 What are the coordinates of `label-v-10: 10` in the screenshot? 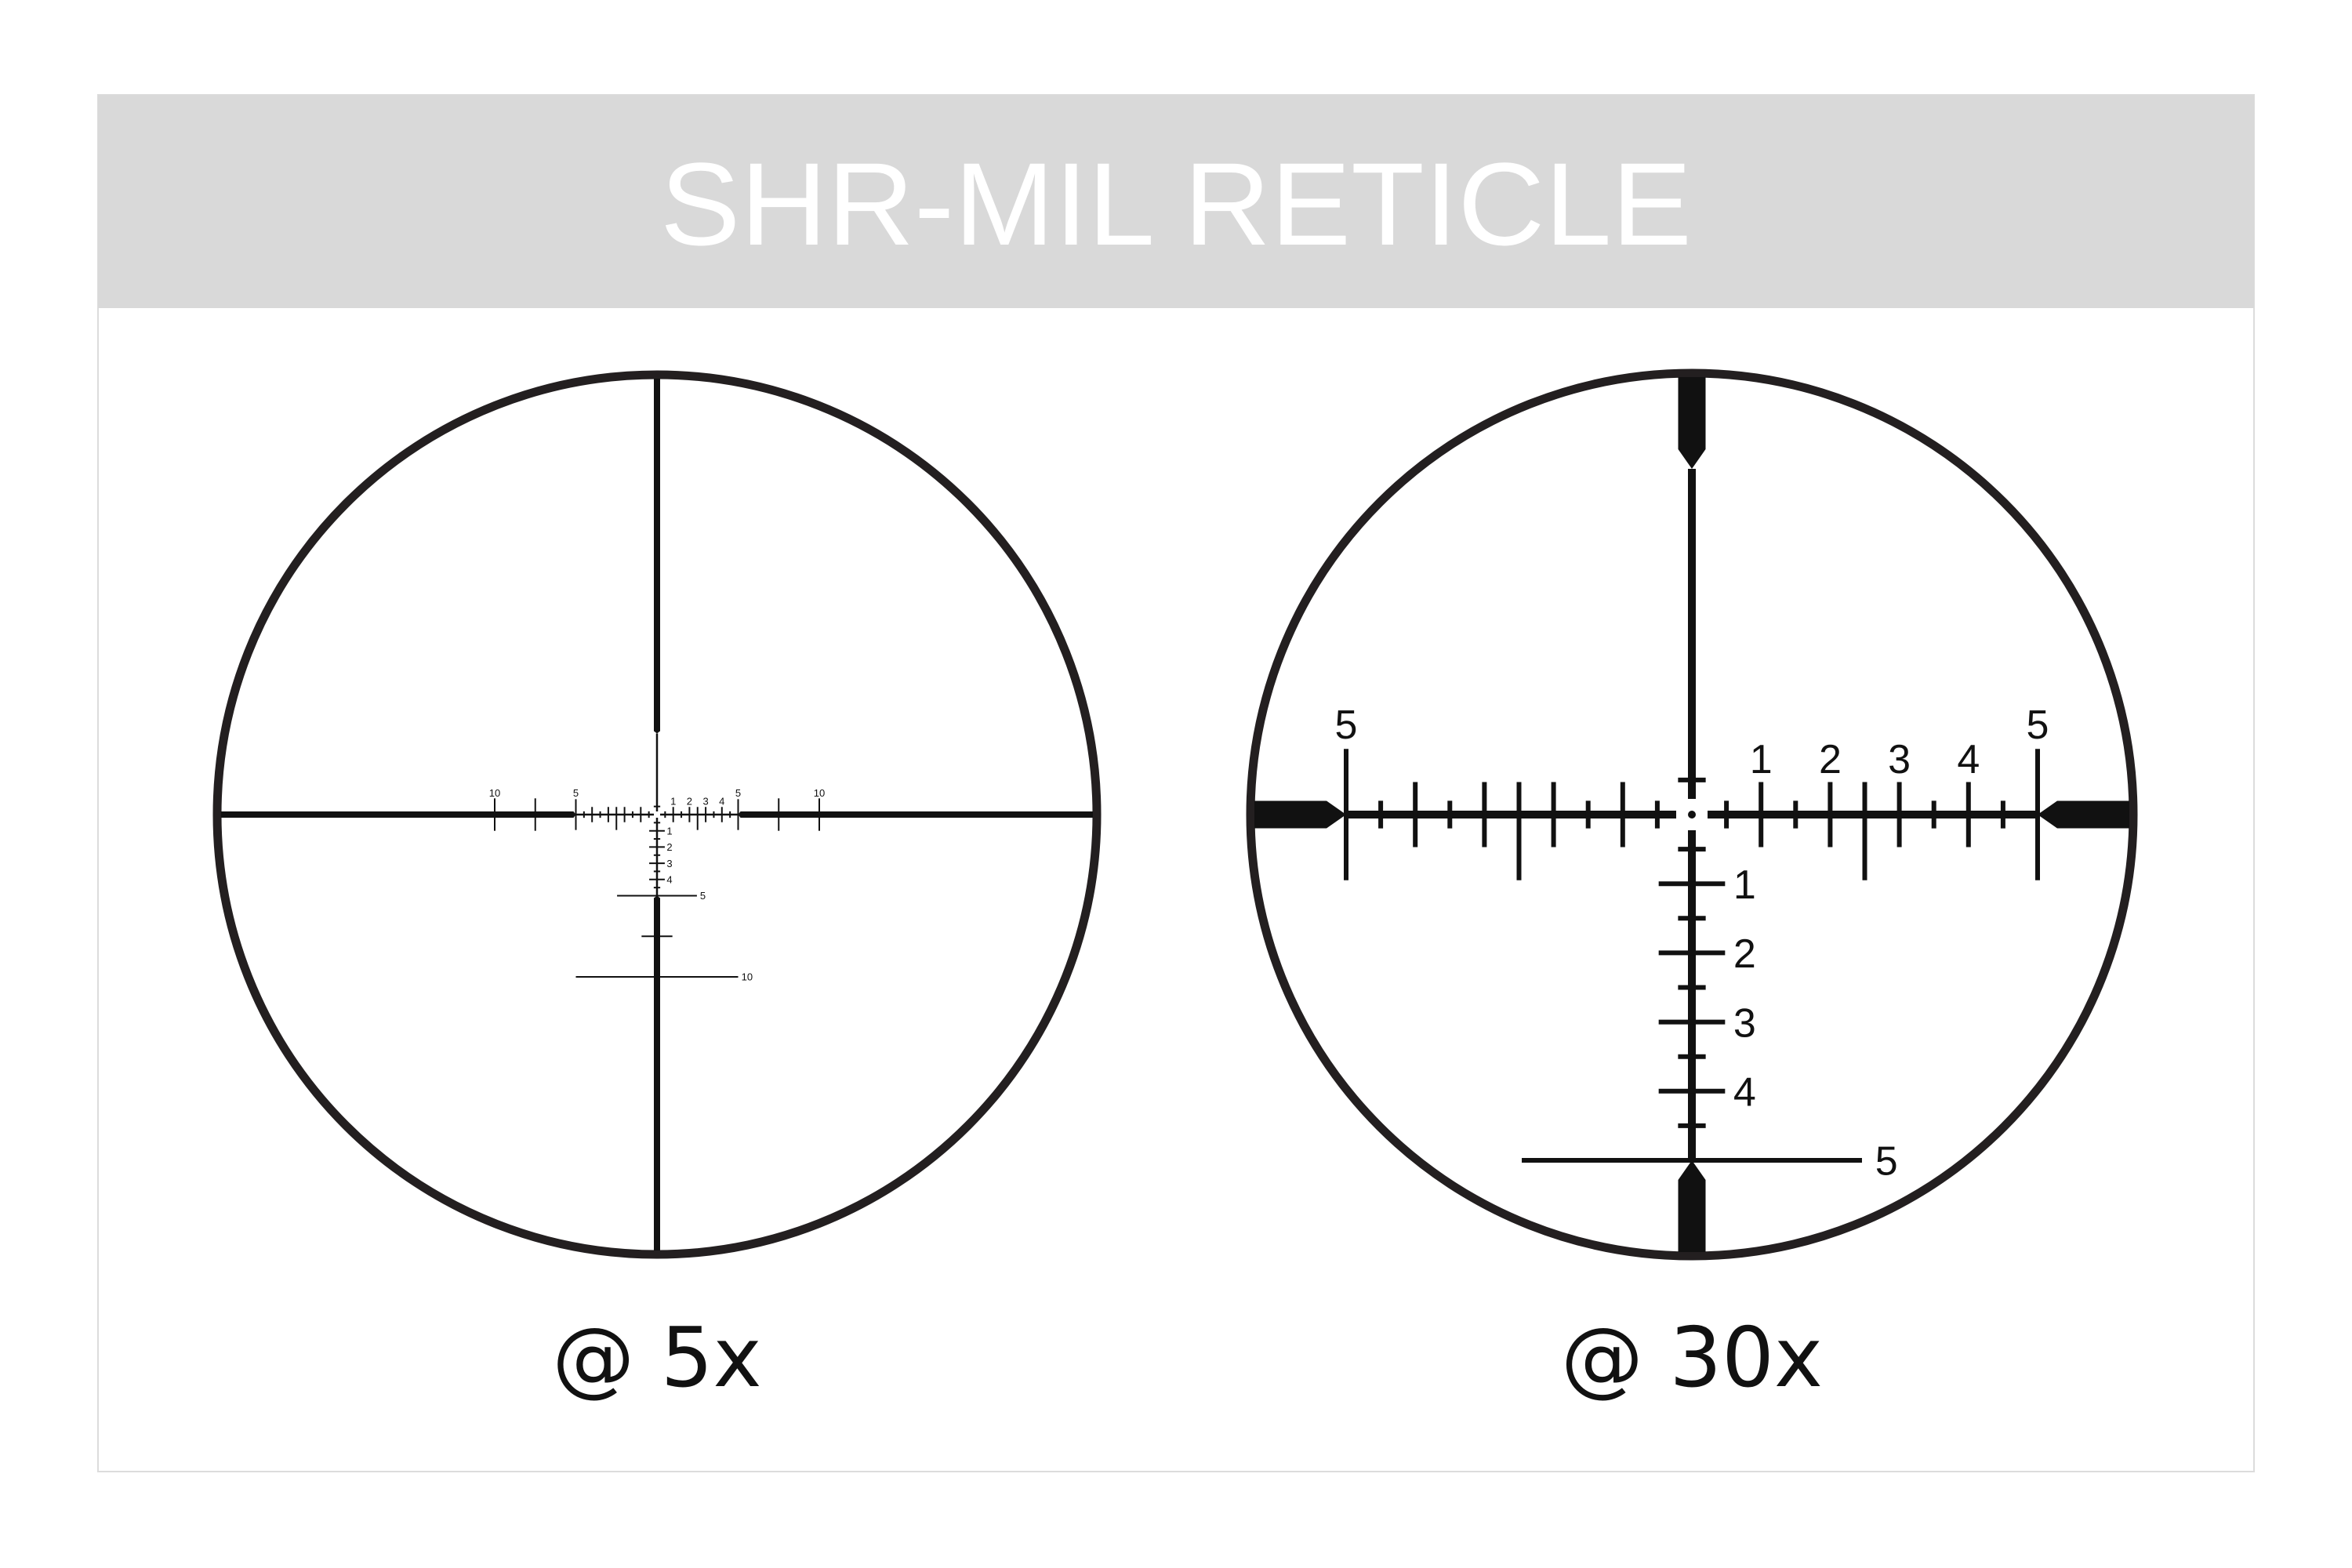 It's located at (747, 977).